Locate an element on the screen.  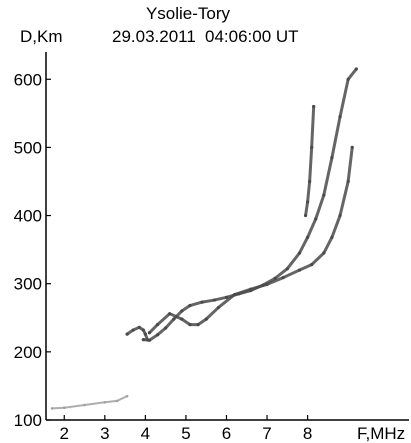
y-tick-label: 200 is located at coordinates (28, 352).